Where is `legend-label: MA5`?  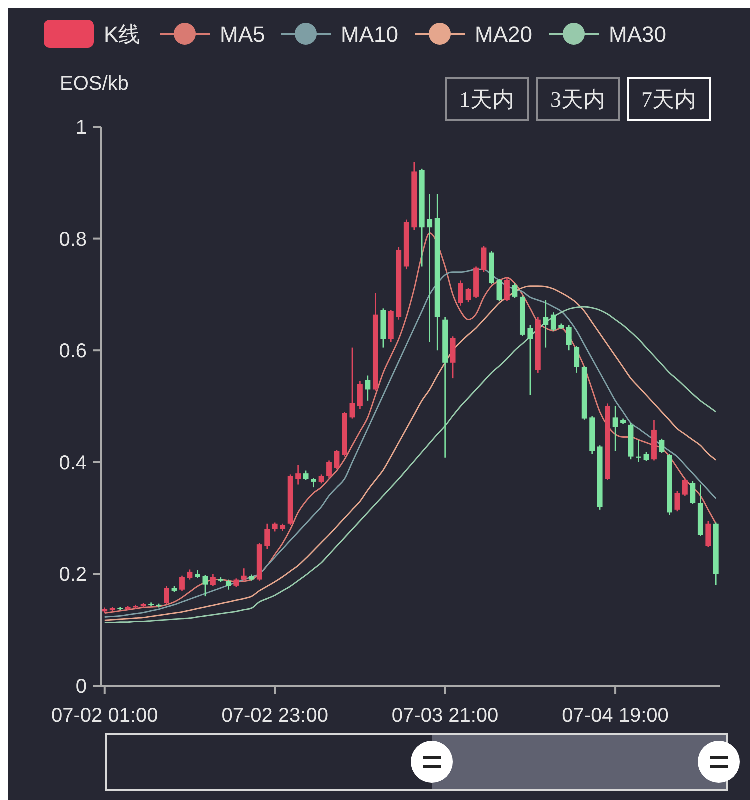
legend-label: MA5 is located at coordinates (243, 34).